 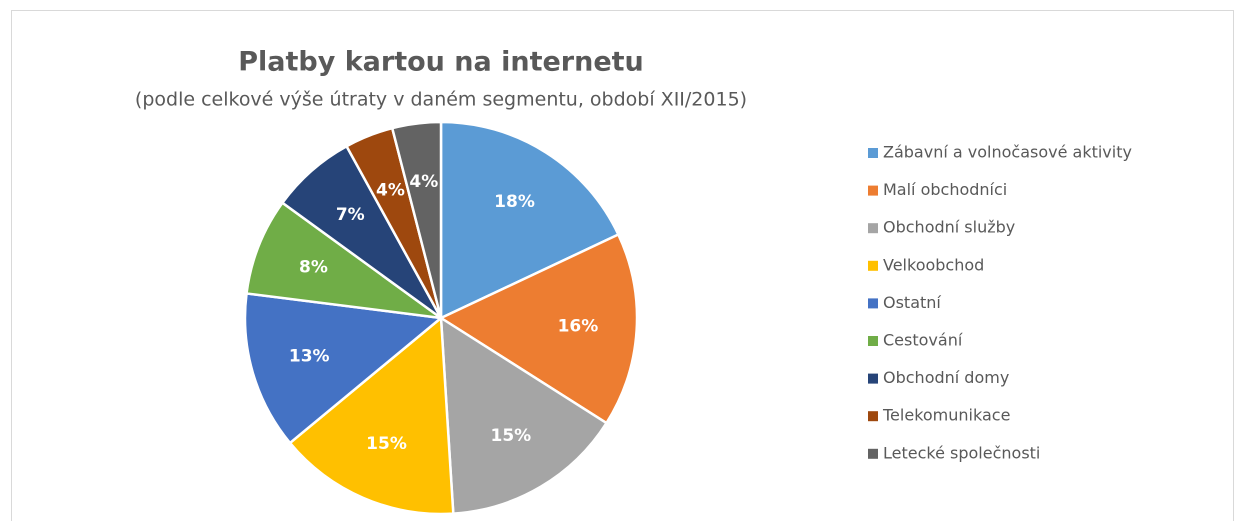 I want to click on data-label: 16%, so click(x=578, y=327).